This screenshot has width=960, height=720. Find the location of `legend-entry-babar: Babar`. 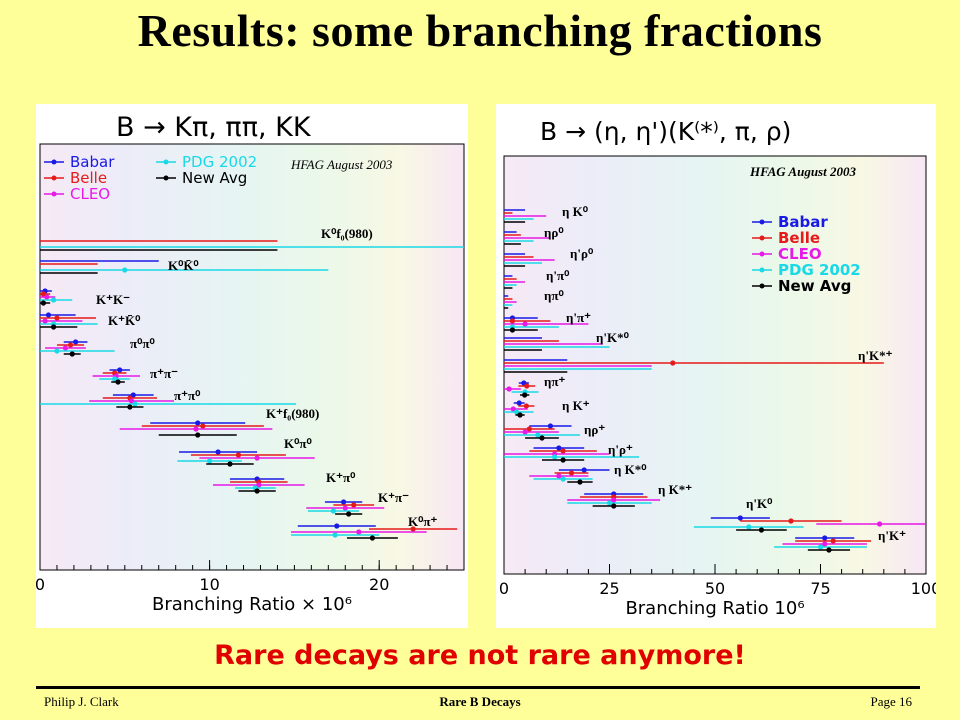

legend-entry-babar: Babar is located at coordinates (803, 222).